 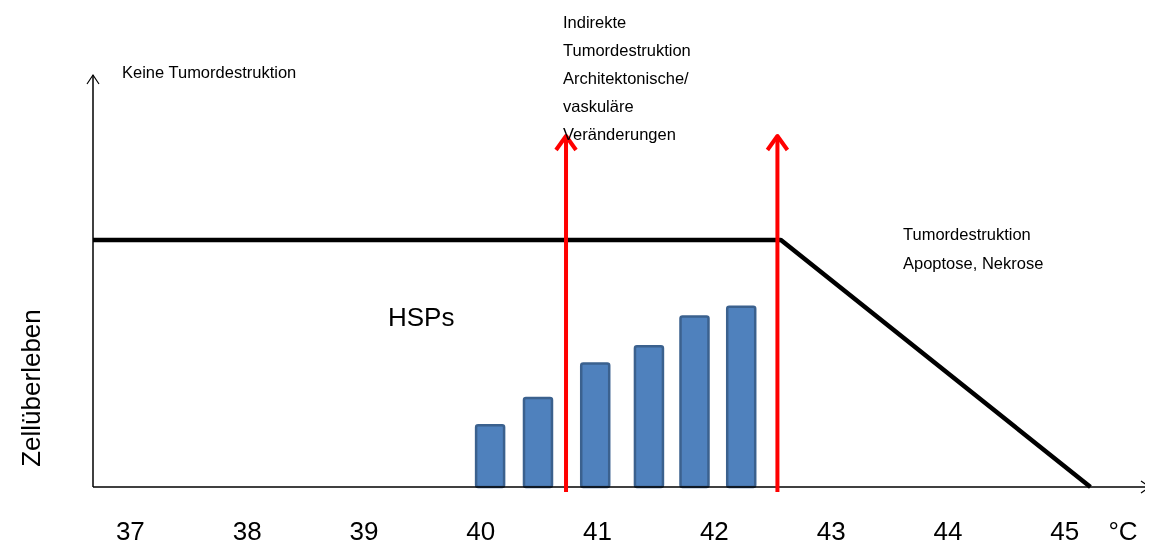 I want to click on y-axis-title: Zellüberleben, so click(x=31, y=388).